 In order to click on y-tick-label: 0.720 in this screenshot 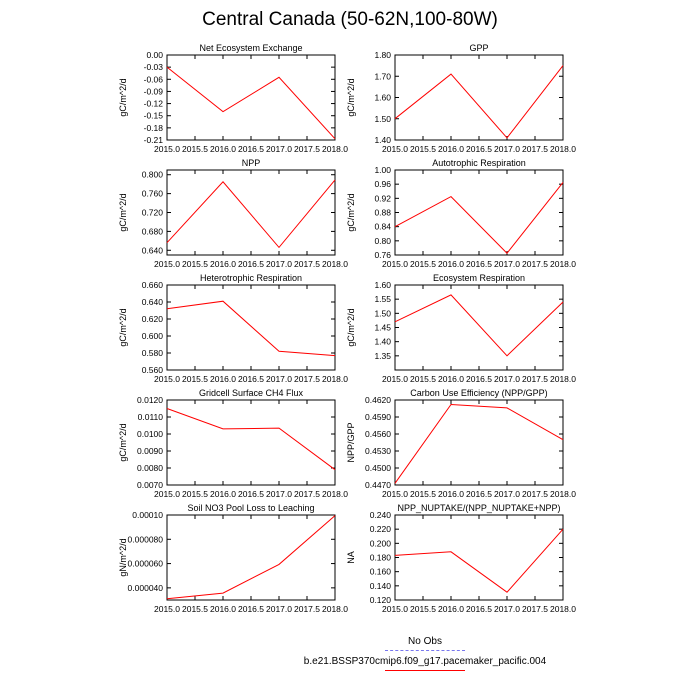, I will do `click(153, 213)`.